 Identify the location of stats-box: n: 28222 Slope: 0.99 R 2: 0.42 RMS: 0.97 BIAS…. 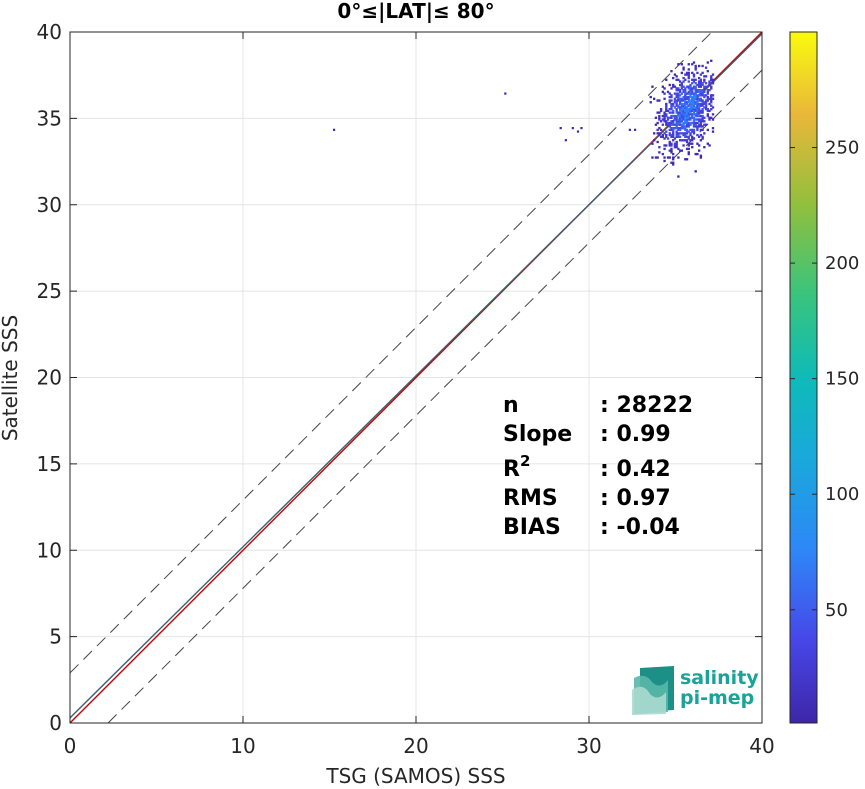
(598, 466).